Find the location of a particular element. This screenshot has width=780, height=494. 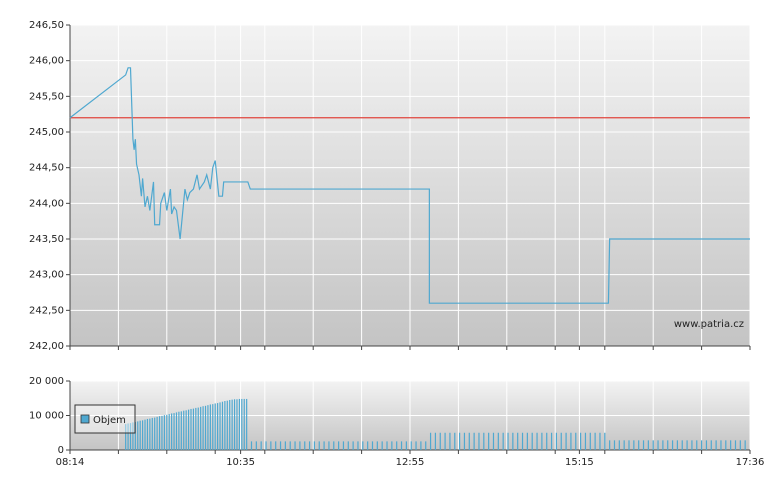

y-tick-label: 244,50 is located at coordinates (46, 168).